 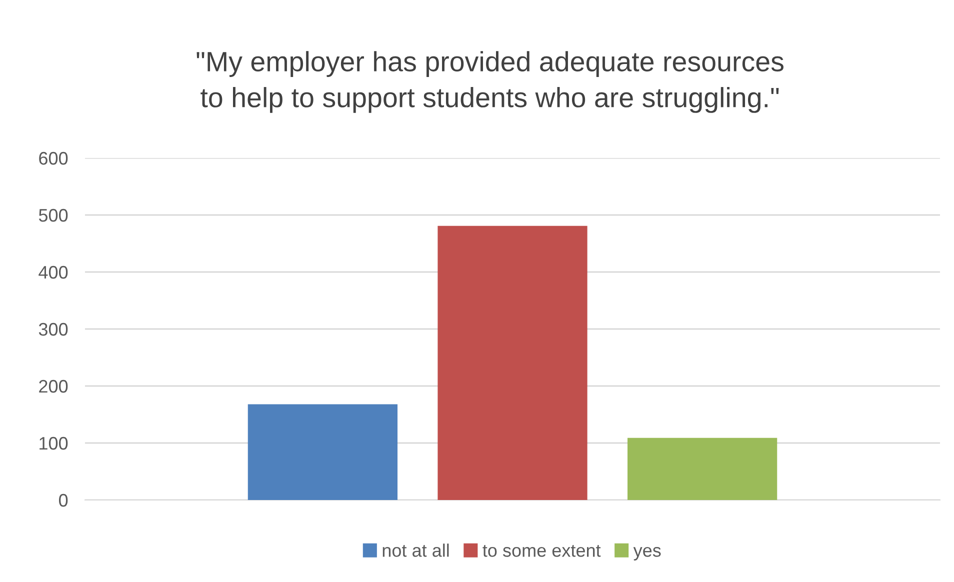 I want to click on legend-label: to some extent, so click(x=541, y=551).